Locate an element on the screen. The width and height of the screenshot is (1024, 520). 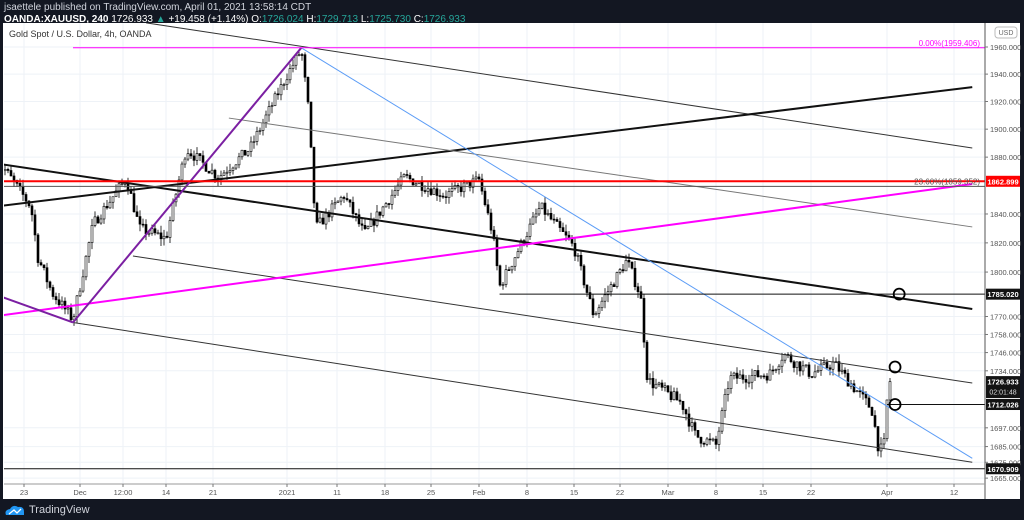
price-tick-label: 1675.000 is located at coordinates (1005, 462).